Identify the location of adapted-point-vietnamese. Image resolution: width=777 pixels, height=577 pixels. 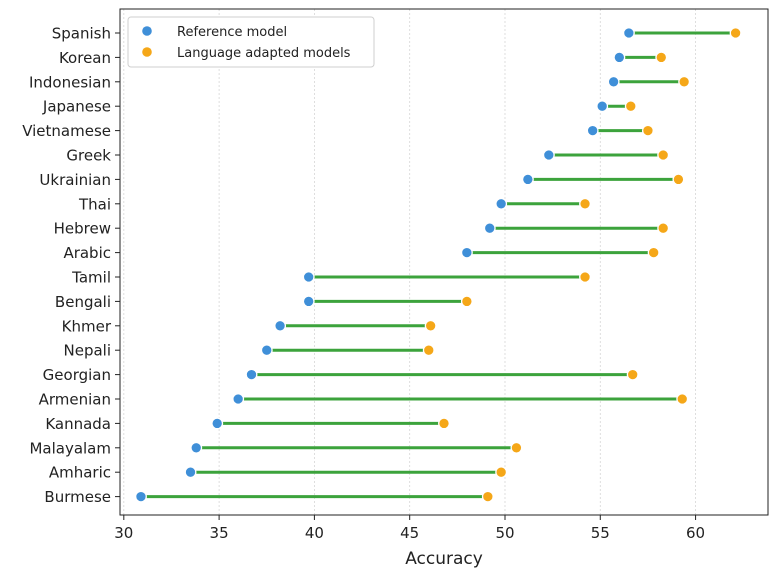
(647, 130).